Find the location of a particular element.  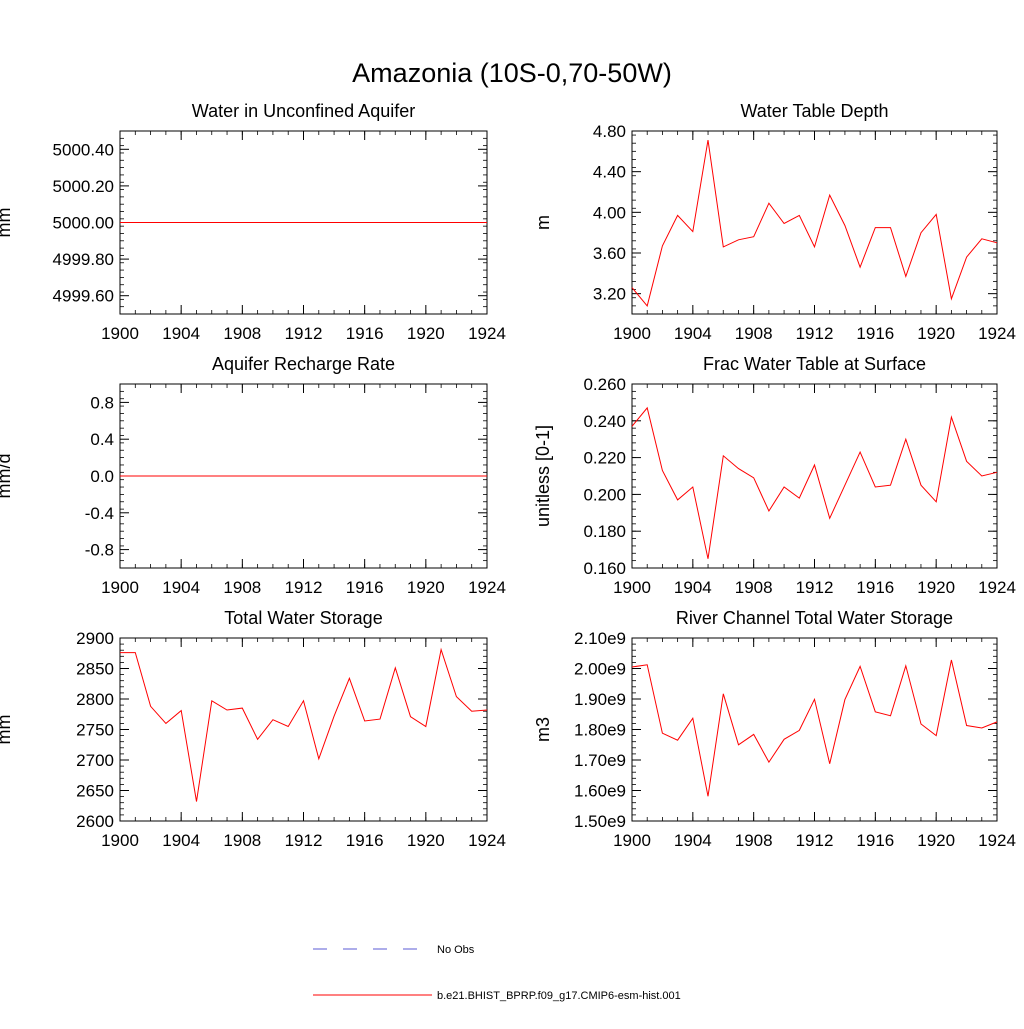

panel-title: Aquifer Recharge Rate is located at coordinates (303, 364).